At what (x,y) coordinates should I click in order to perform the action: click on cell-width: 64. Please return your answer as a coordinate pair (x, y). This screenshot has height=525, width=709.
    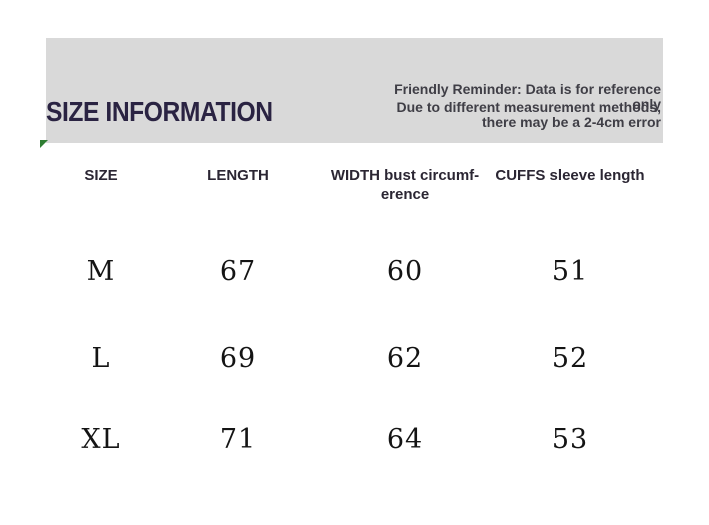
    Looking at the image, I should click on (405, 439).